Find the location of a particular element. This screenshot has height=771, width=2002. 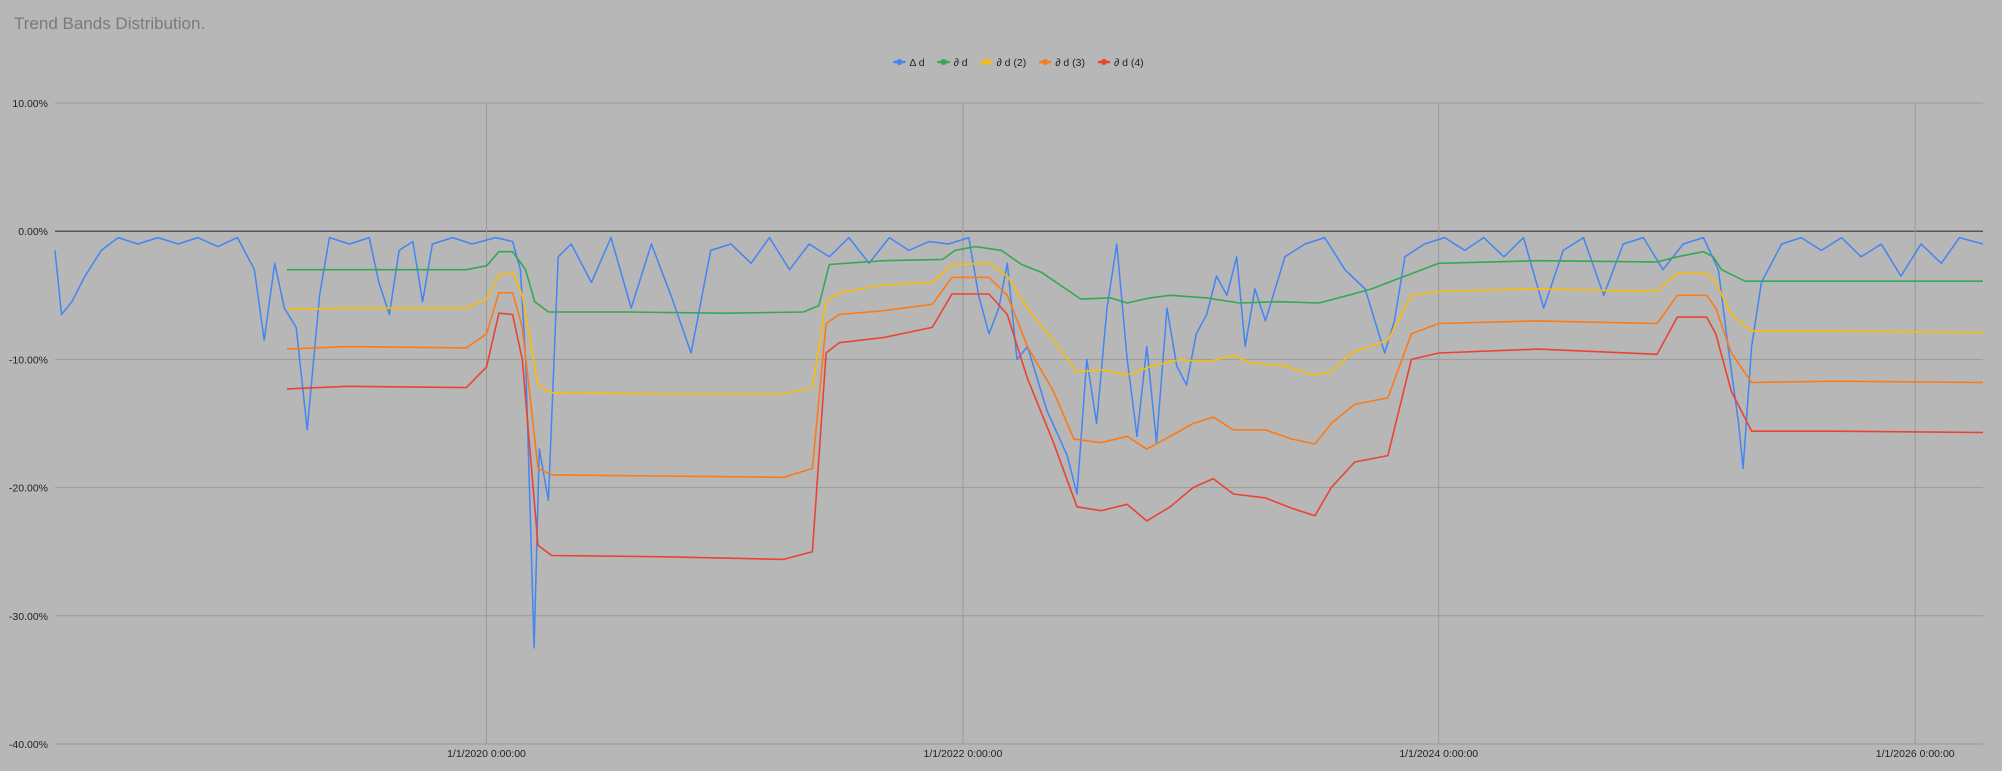

y-tick-label: -20.00% is located at coordinates (28, 489).